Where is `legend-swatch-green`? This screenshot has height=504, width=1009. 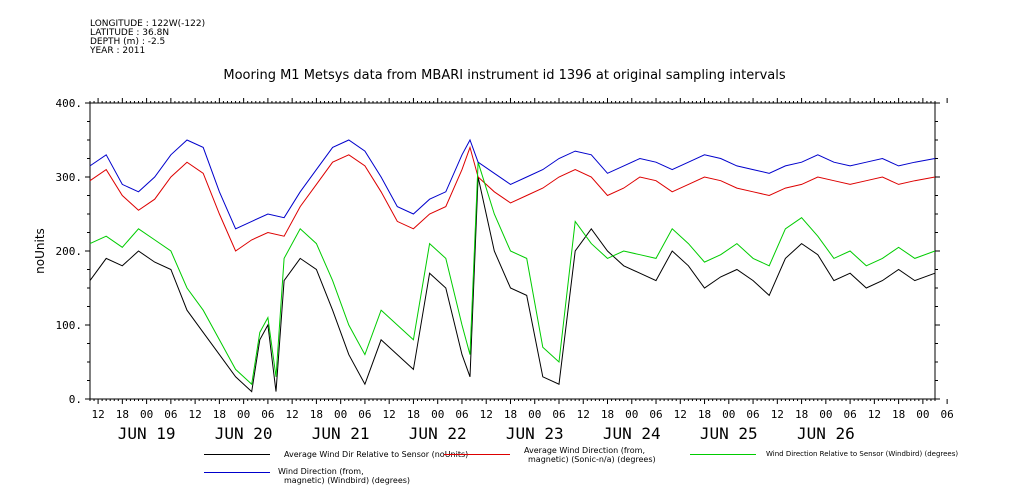 legend-swatch-green is located at coordinates (723, 454).